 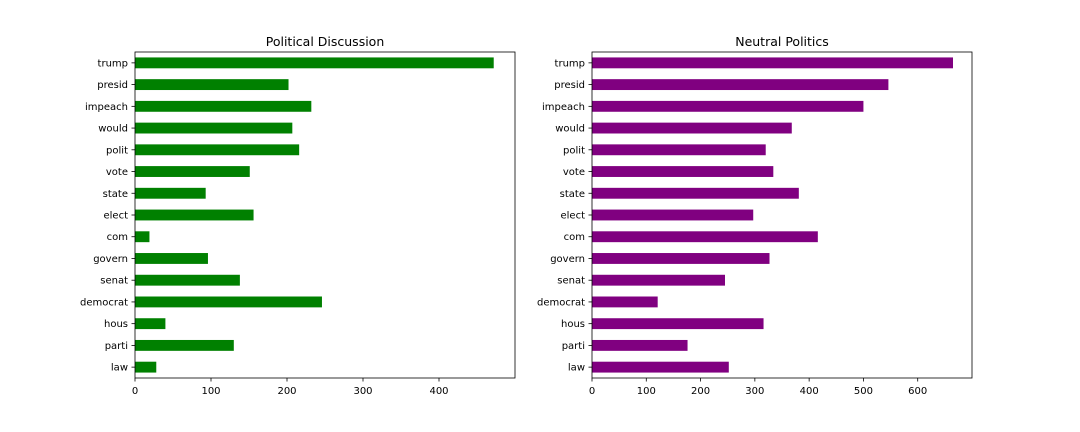 What do you see at coordinates (917, 391) in the screenshot?
I see `x-tick-label: 600` at bounding box center [917, 391].